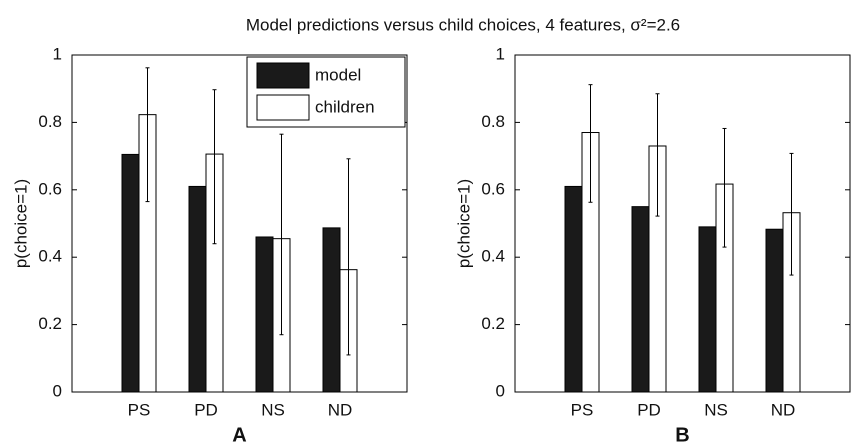 The width and height of the screenshot is (854, 448). I want to click on panel-label: B, so click(682, 435).